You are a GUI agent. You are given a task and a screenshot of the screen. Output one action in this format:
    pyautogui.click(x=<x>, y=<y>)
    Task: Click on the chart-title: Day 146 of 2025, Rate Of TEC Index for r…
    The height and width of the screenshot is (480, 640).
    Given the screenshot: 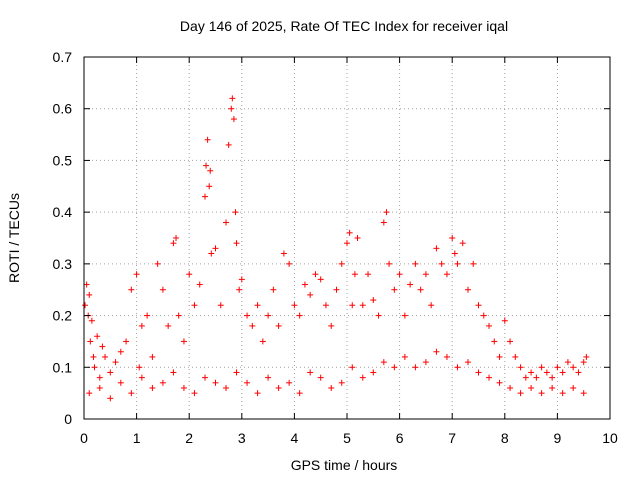 What is the action you would take?
    pyautogui.click(x=344, y=26)
    